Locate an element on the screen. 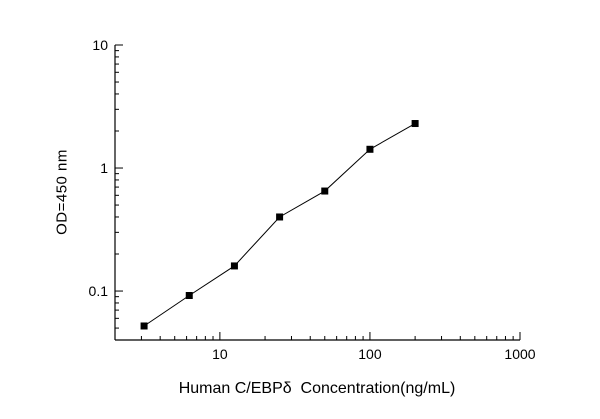  y-axis-title: OD=450 nm is located at coordinates (62, 192).